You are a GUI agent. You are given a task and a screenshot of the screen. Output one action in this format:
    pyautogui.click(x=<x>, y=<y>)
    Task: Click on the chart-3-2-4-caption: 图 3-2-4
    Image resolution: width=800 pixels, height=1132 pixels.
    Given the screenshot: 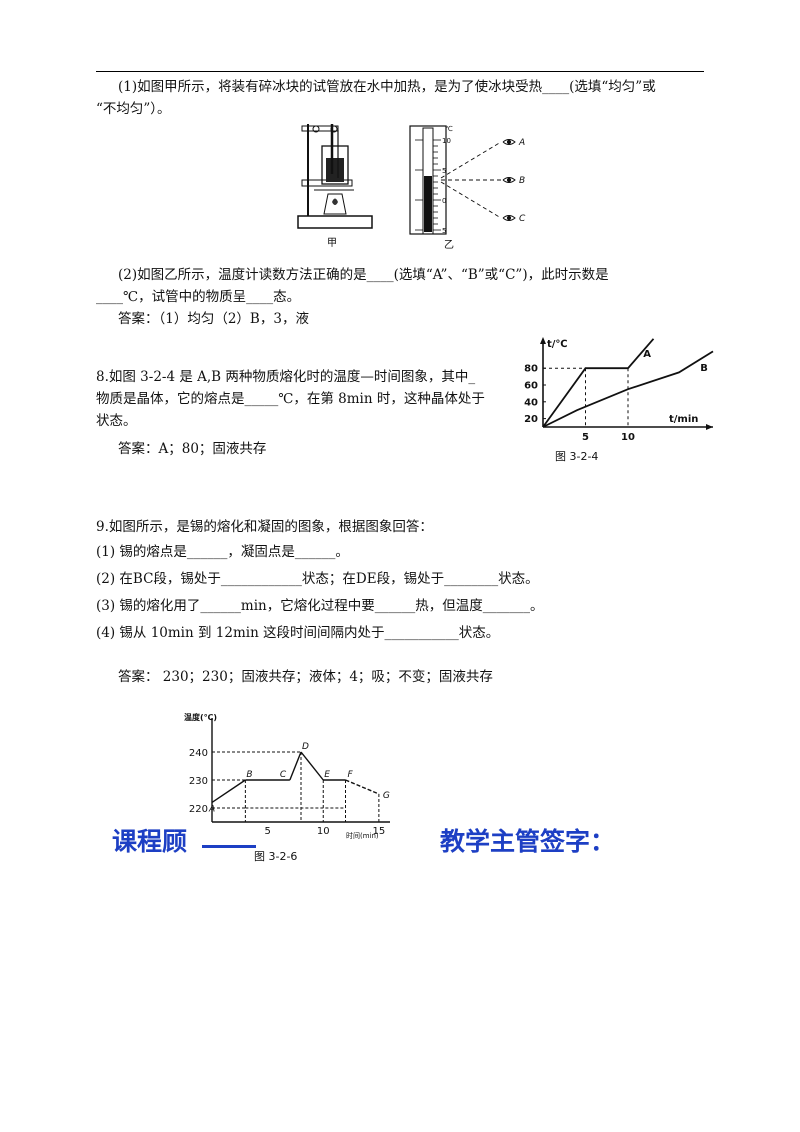 What is the action you would take?
    pyautogui.click(x=577, y=456)
    